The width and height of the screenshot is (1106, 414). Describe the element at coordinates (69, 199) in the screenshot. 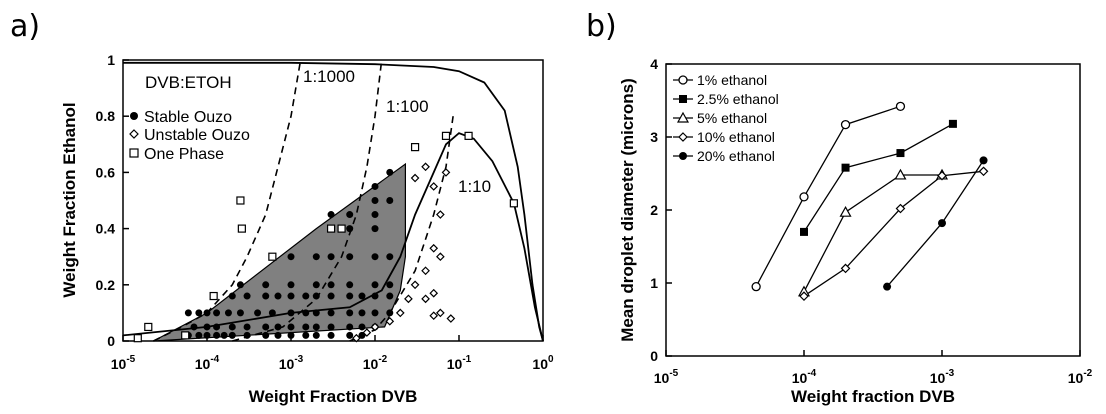

I see `chart-a-ylabel: Weight Fraction Ethanol` at that location.